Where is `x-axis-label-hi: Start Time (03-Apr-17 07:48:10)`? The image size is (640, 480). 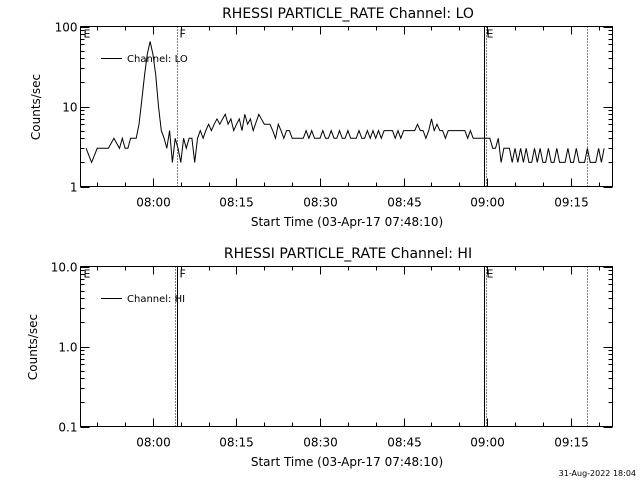 x-axis-label-hi: Start Time (03-Apr-17 07:48:10) is located at coordinates (347, 462).